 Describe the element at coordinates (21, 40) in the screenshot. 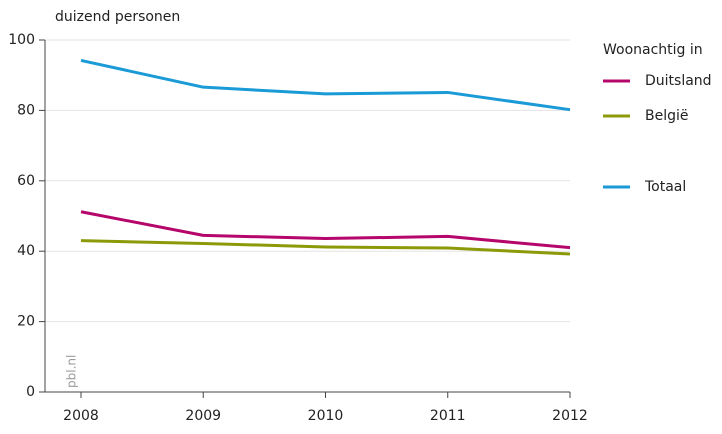

I see `y-tick-label: 100` at that location.